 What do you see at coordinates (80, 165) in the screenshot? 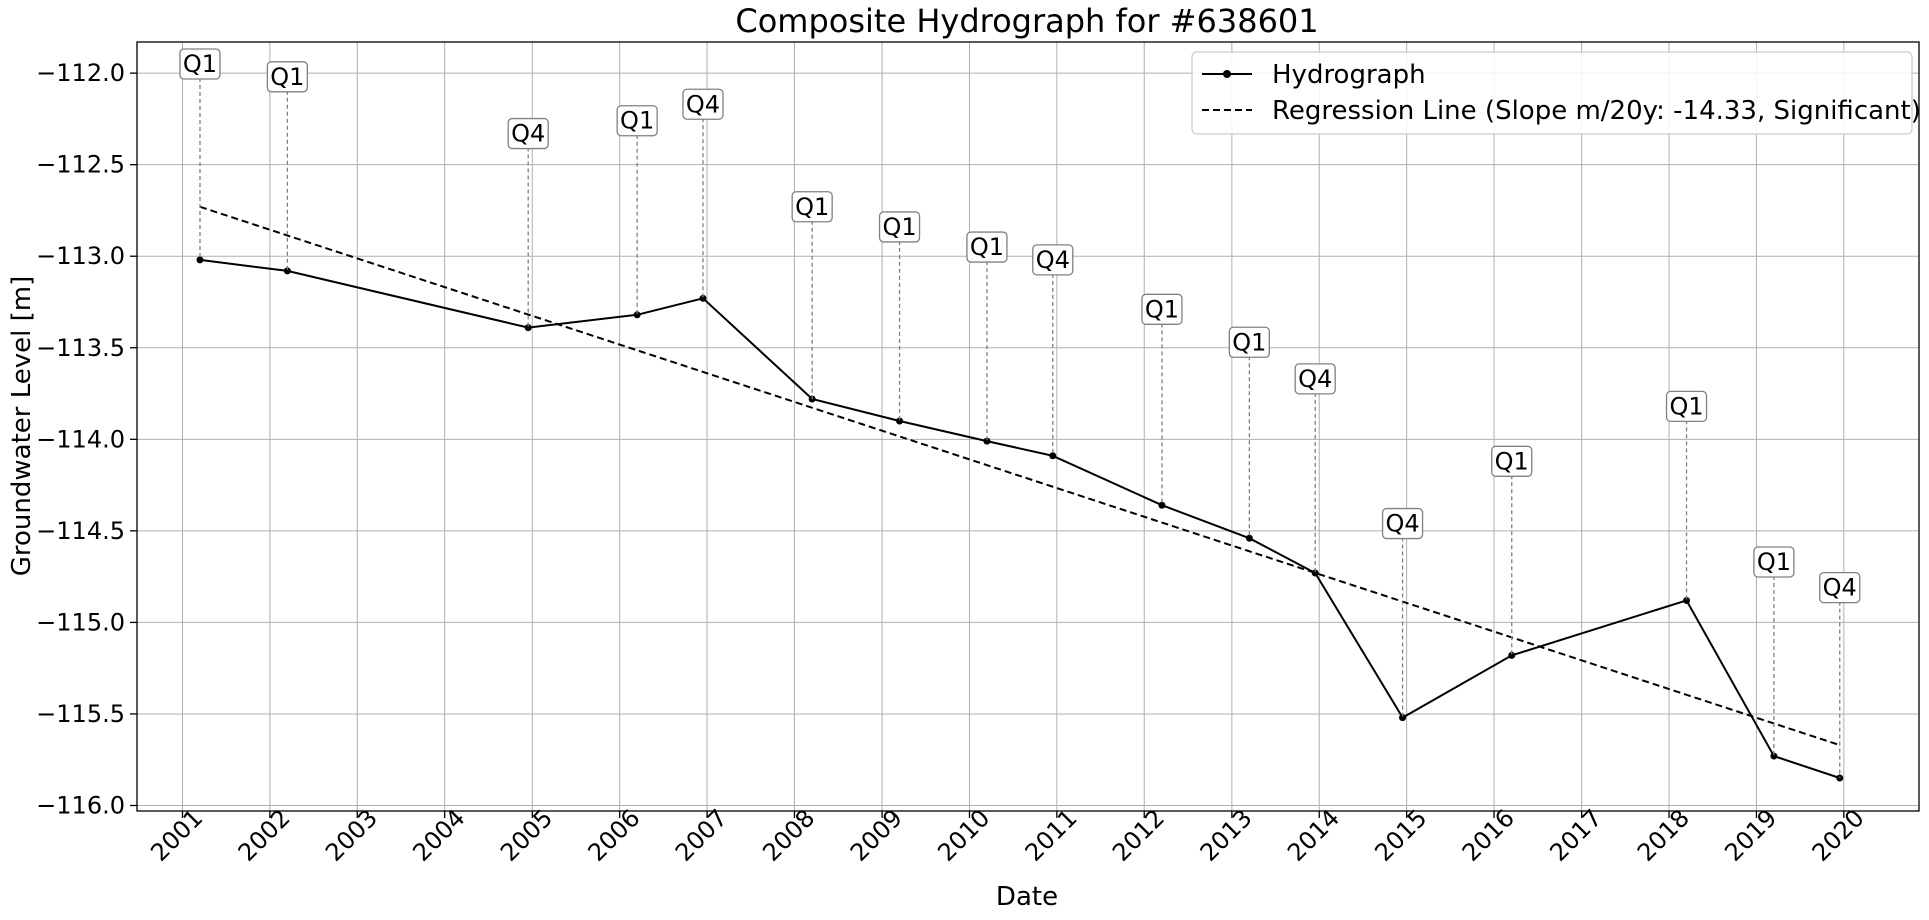
I see `y-tick-label: −112.5` at bounding box center [80, 165].